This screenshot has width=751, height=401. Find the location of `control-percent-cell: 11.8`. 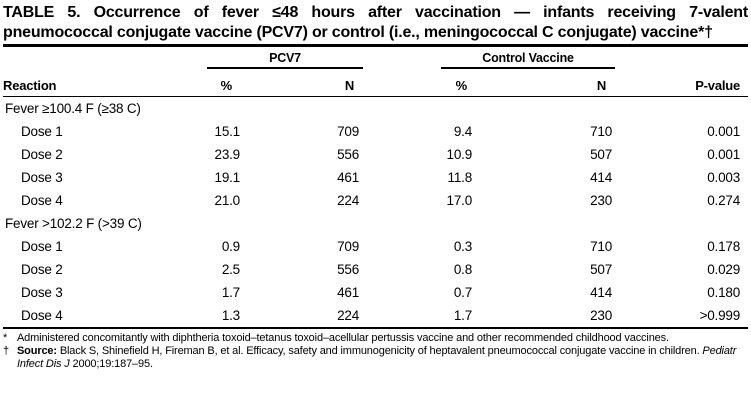

control-percent-cell: 11.8 is located at coordinates (460, 177).